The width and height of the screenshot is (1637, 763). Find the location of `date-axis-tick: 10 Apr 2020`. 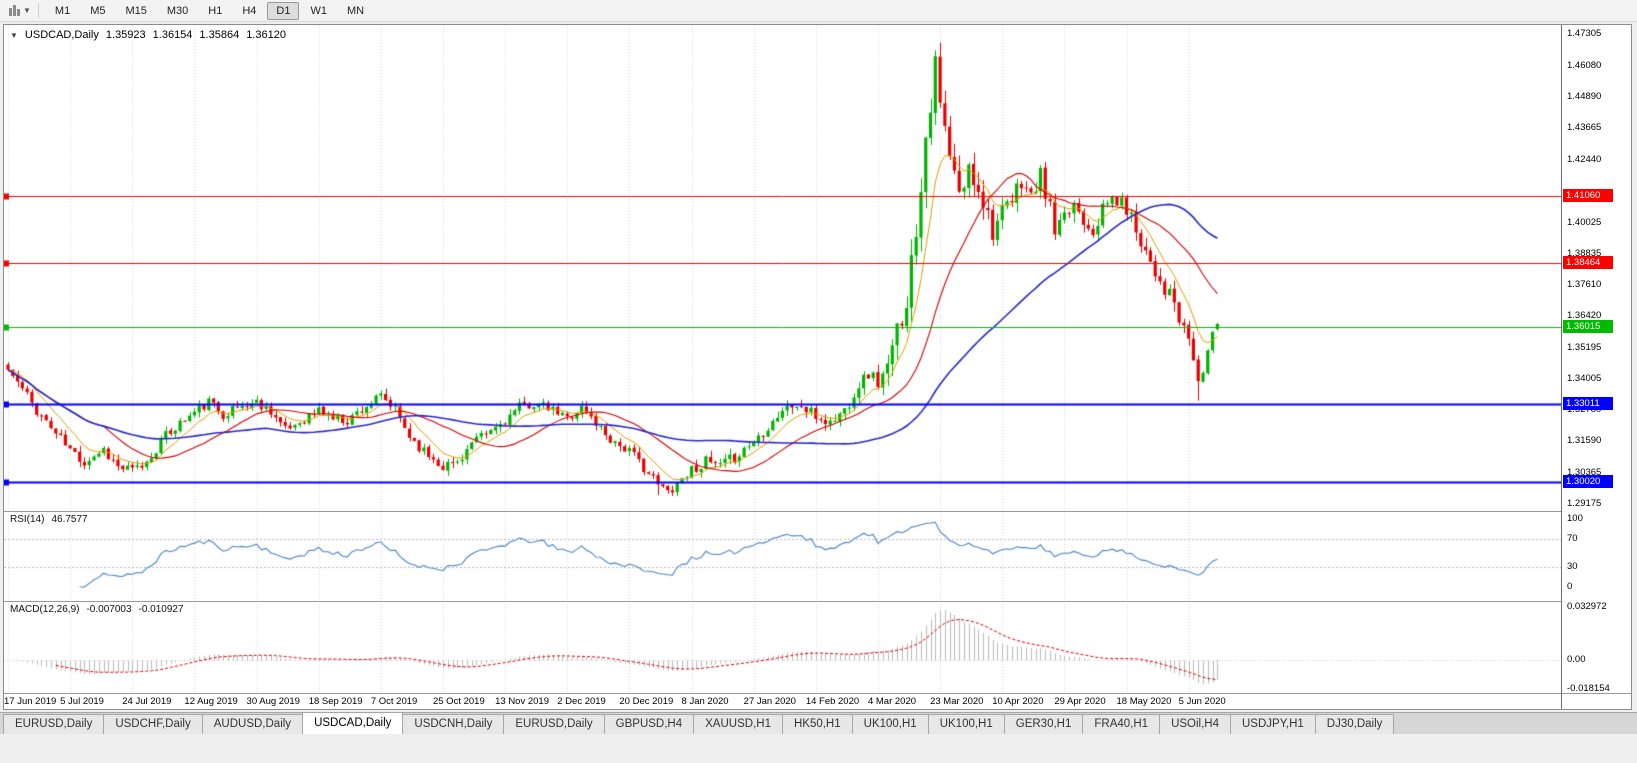

date-axis-tick: 10 Apr 2020 is located at coordinates (1018, 701).